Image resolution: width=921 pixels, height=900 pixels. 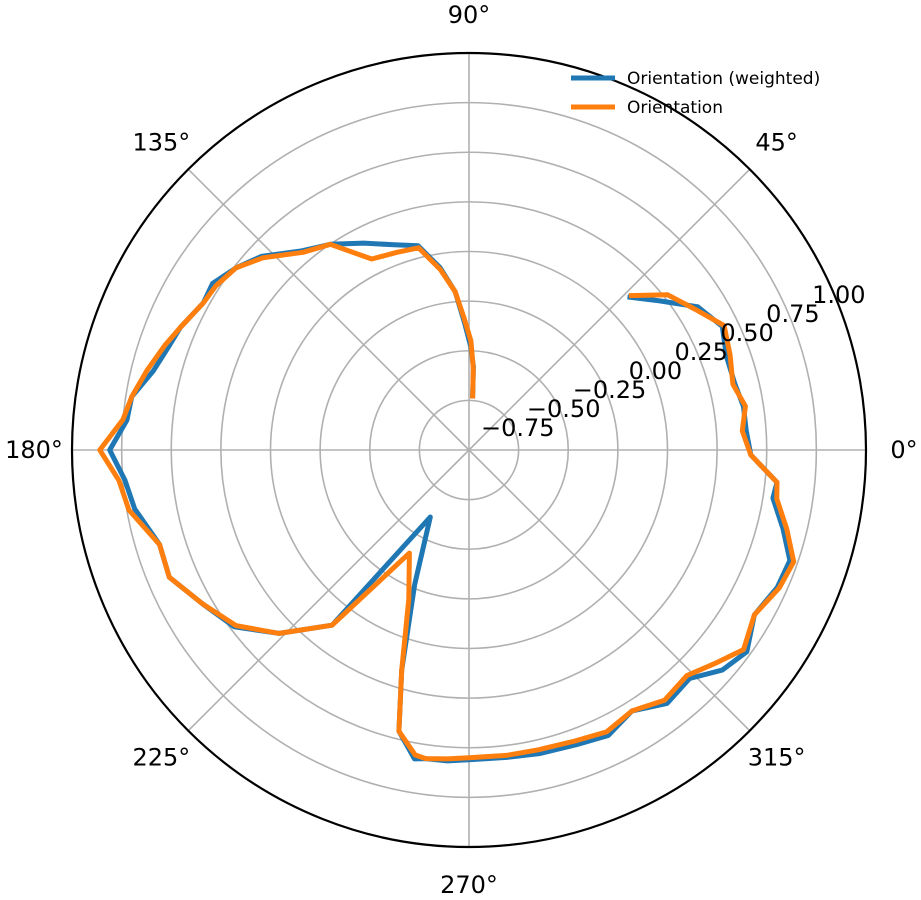 What do you see at coordinates (469, 15) in the screenshot?
I see `theta-tick-label-90: 90°` at bounding box center [469, 15].